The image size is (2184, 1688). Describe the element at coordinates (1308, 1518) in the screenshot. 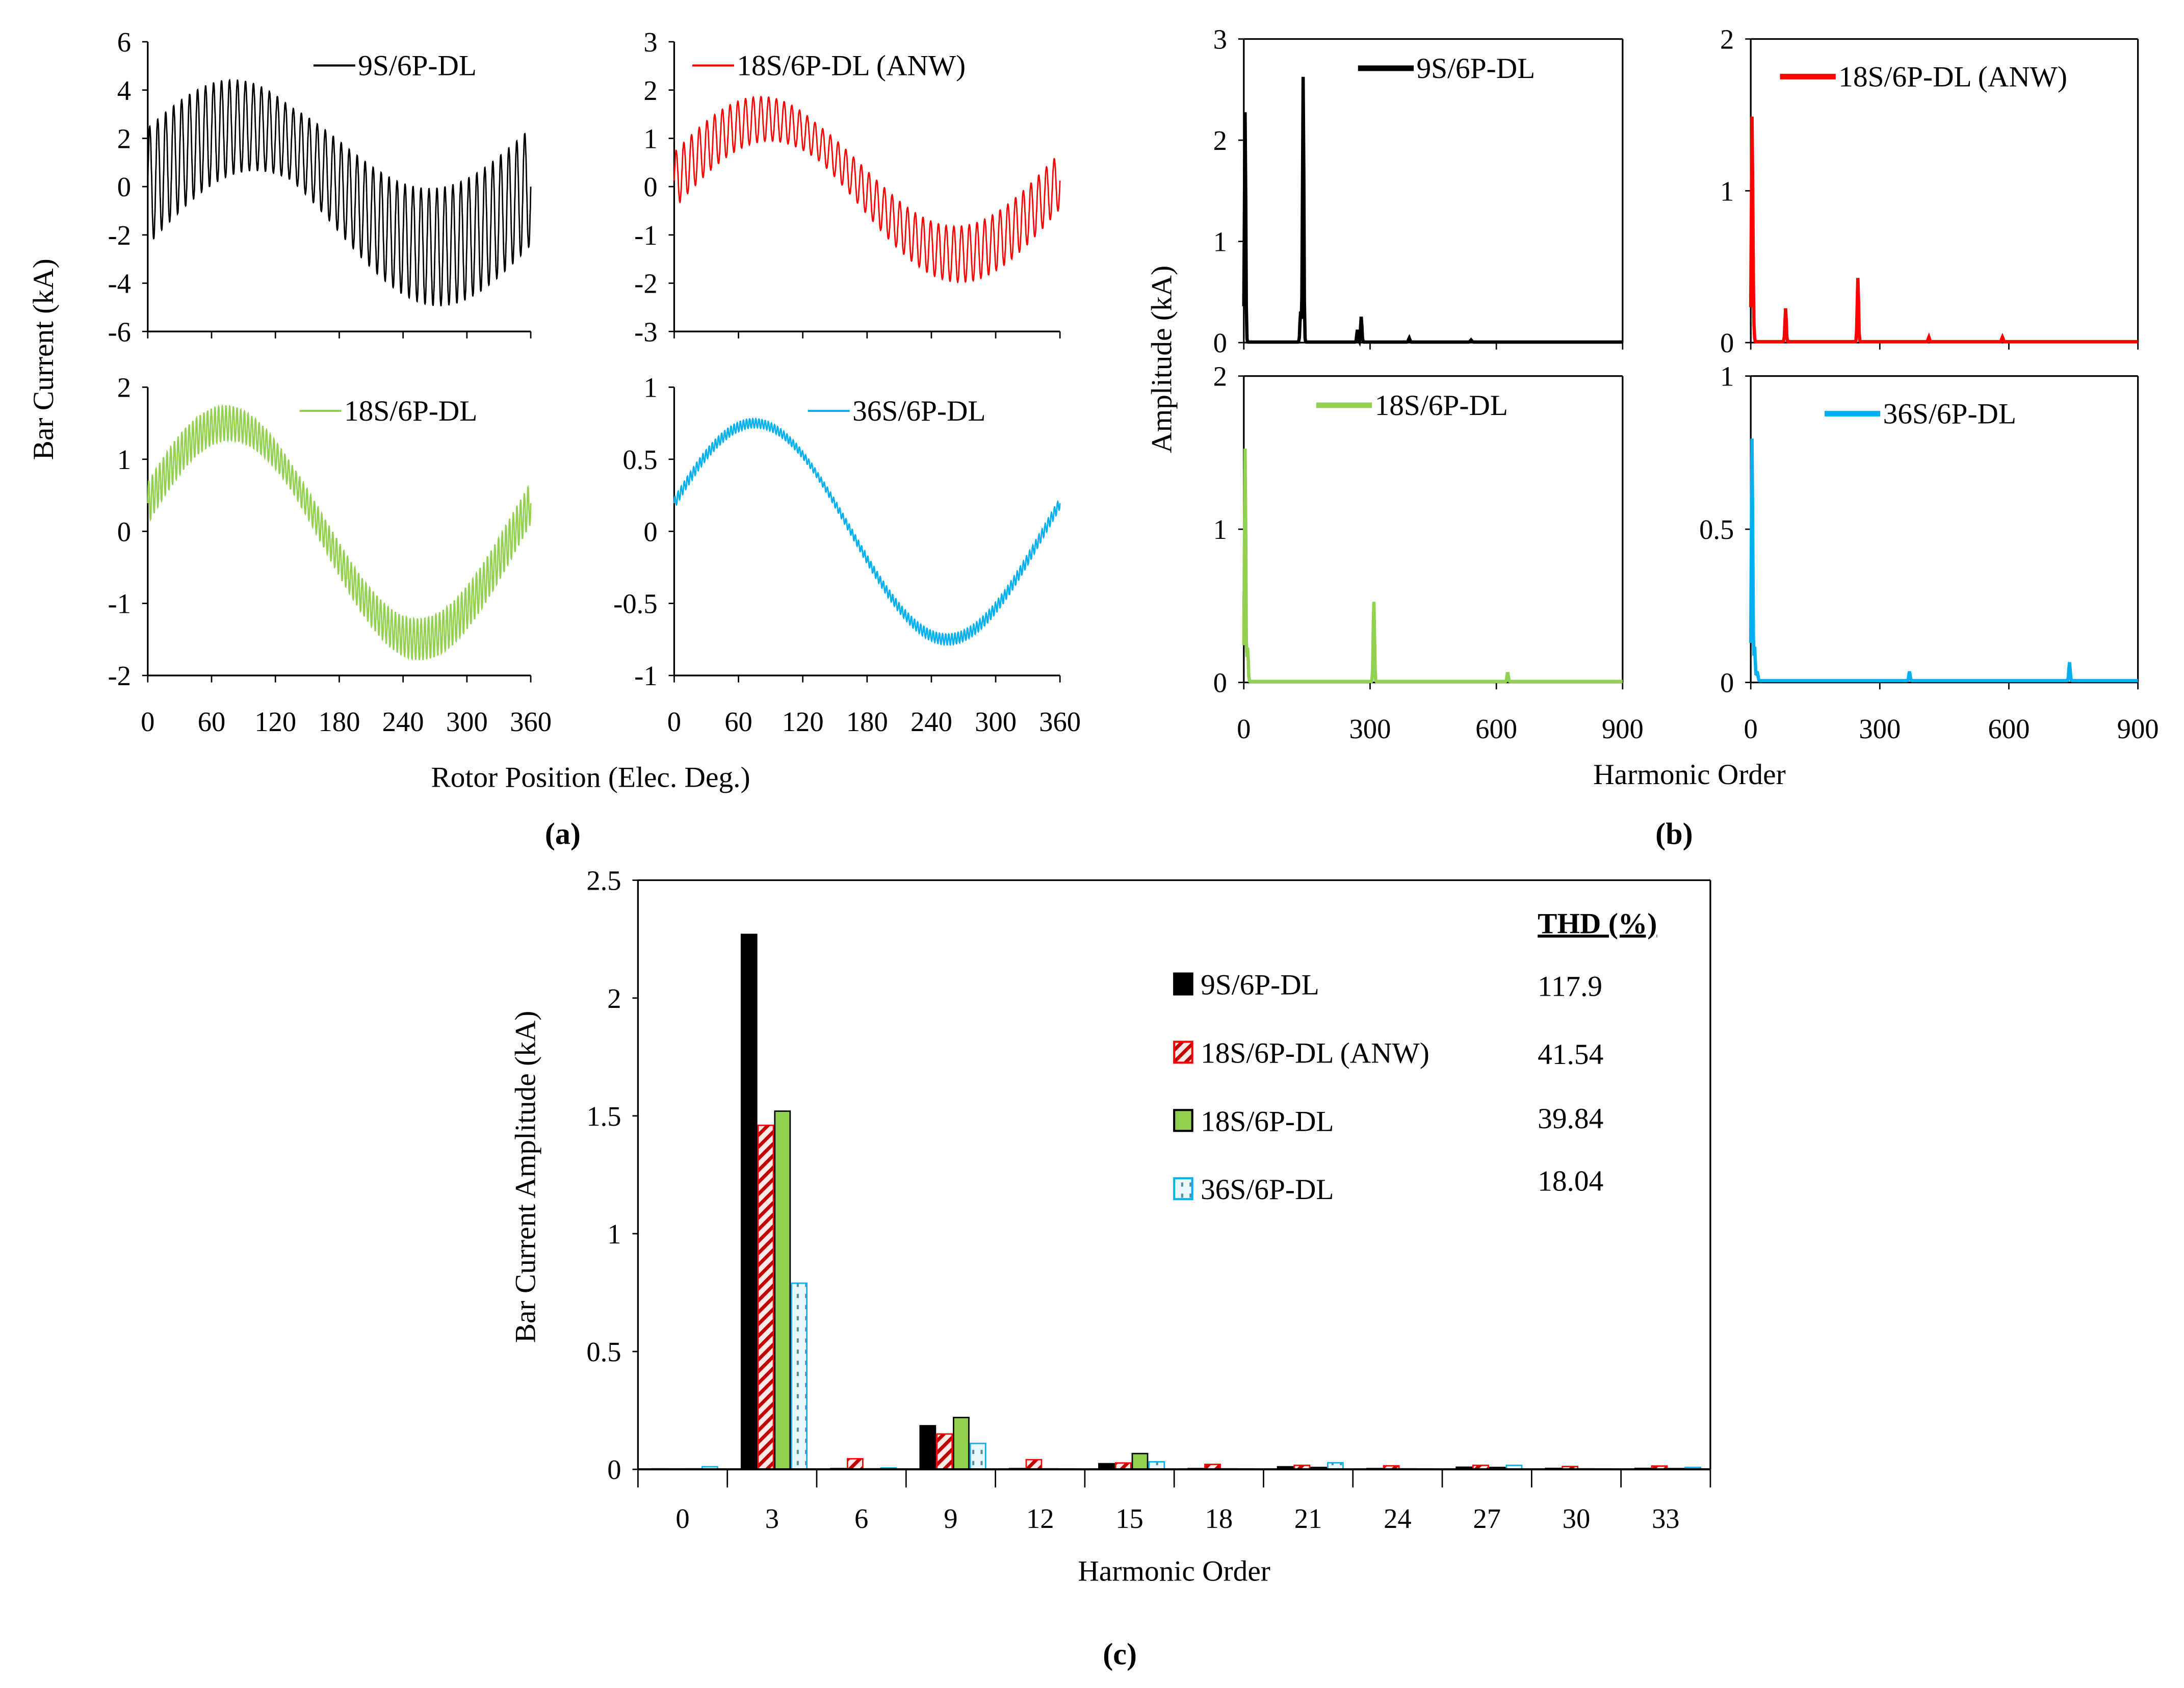

I see `c-xtick-label: 21` at that location.